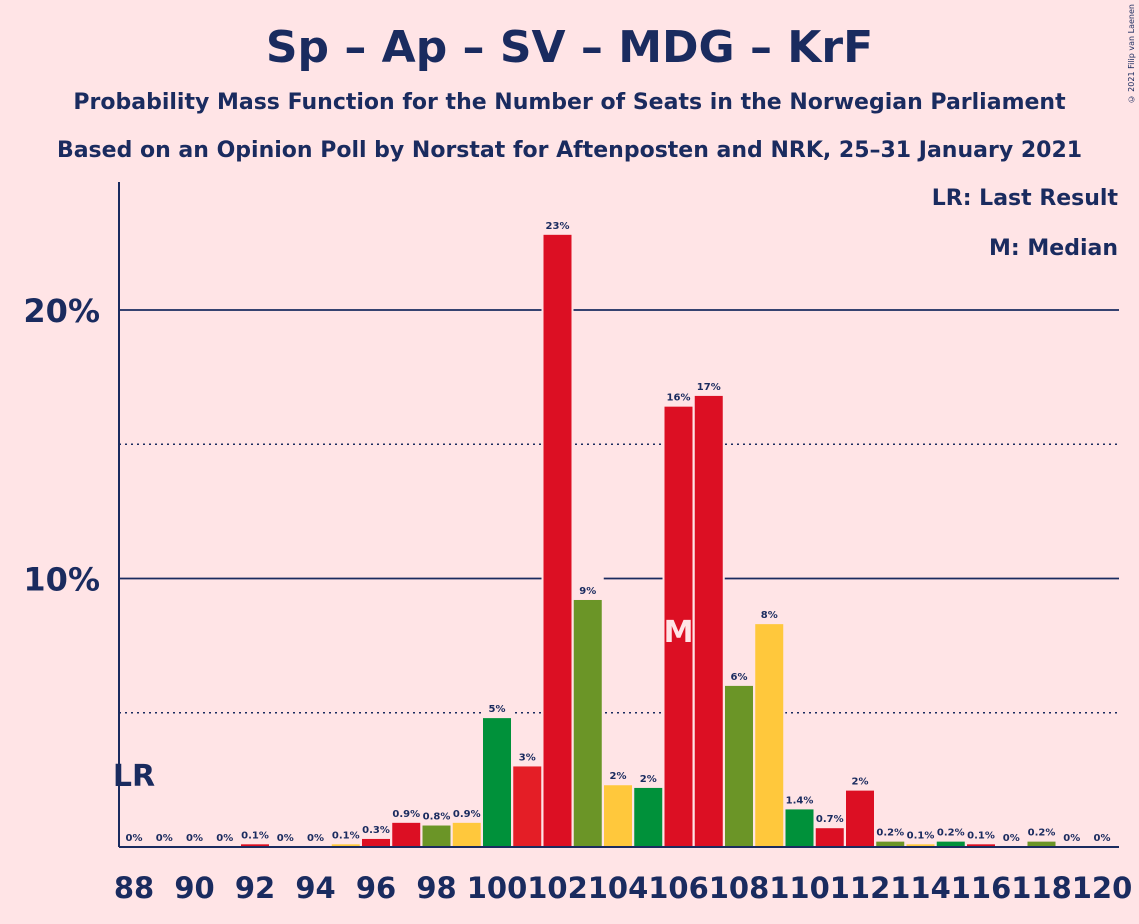 The height and width of the screenshot is (924, 1139). What do you see at coordinates (558, 226) in the screenshot?
I see `bar-label-102: 23%` at bounding box center [558, 226].